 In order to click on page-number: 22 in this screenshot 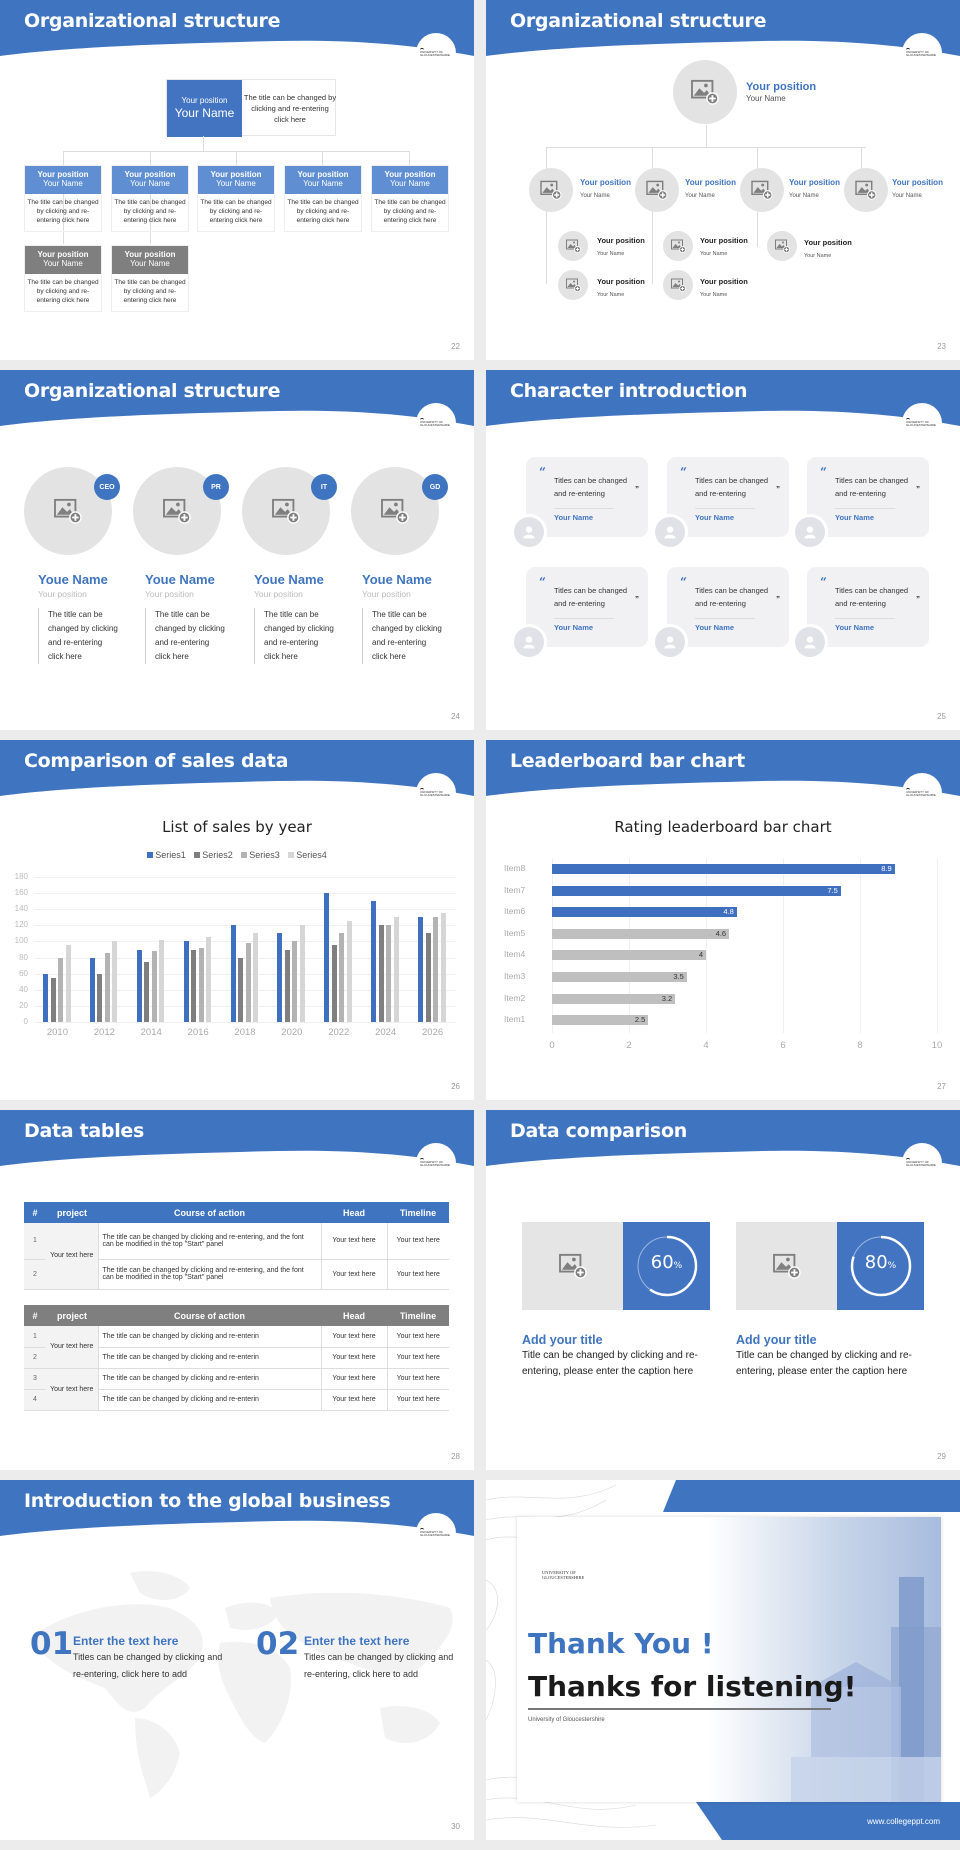, I will do `click(455, 346)`.